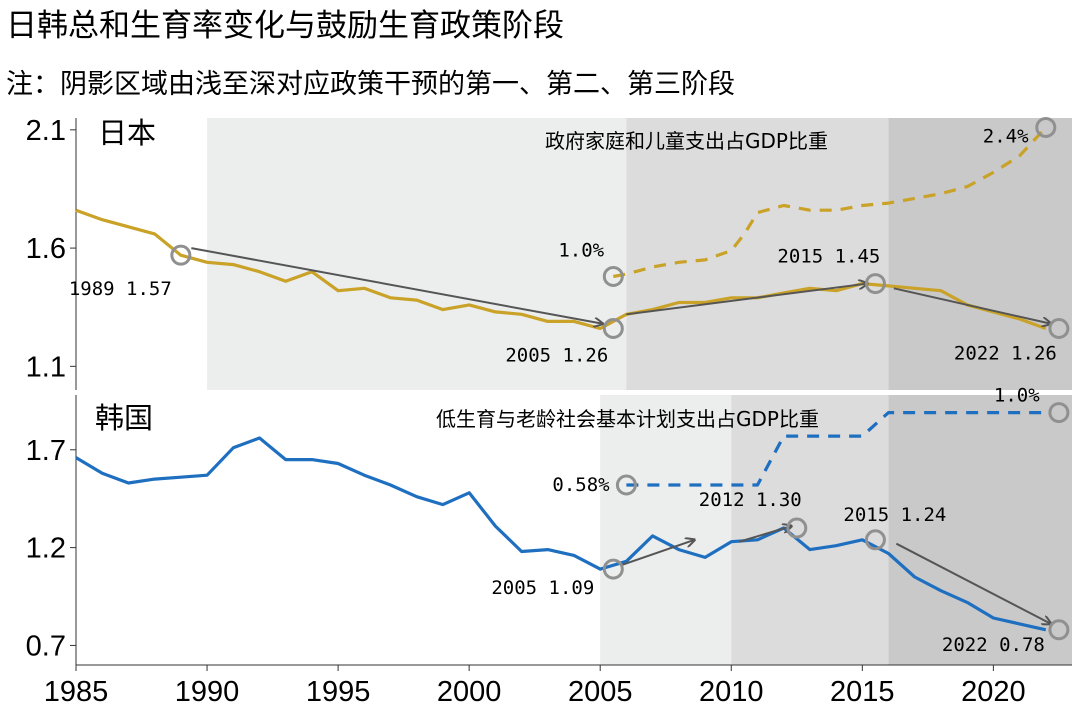 This screenshot has height=715, width=1080. What do you see at coordinates (810, 530) in the screenshot?
I see `korea-stage-2-shade` at bounding box center [810, 530].